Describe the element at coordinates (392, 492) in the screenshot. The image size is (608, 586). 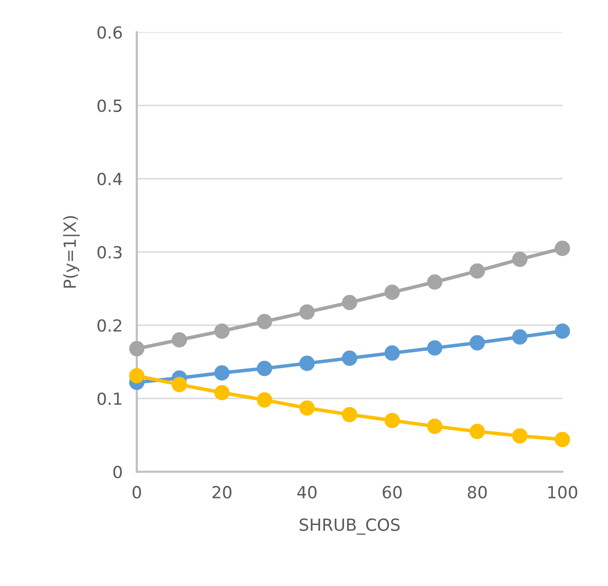
I see `x-tick-label: 60` at that location.